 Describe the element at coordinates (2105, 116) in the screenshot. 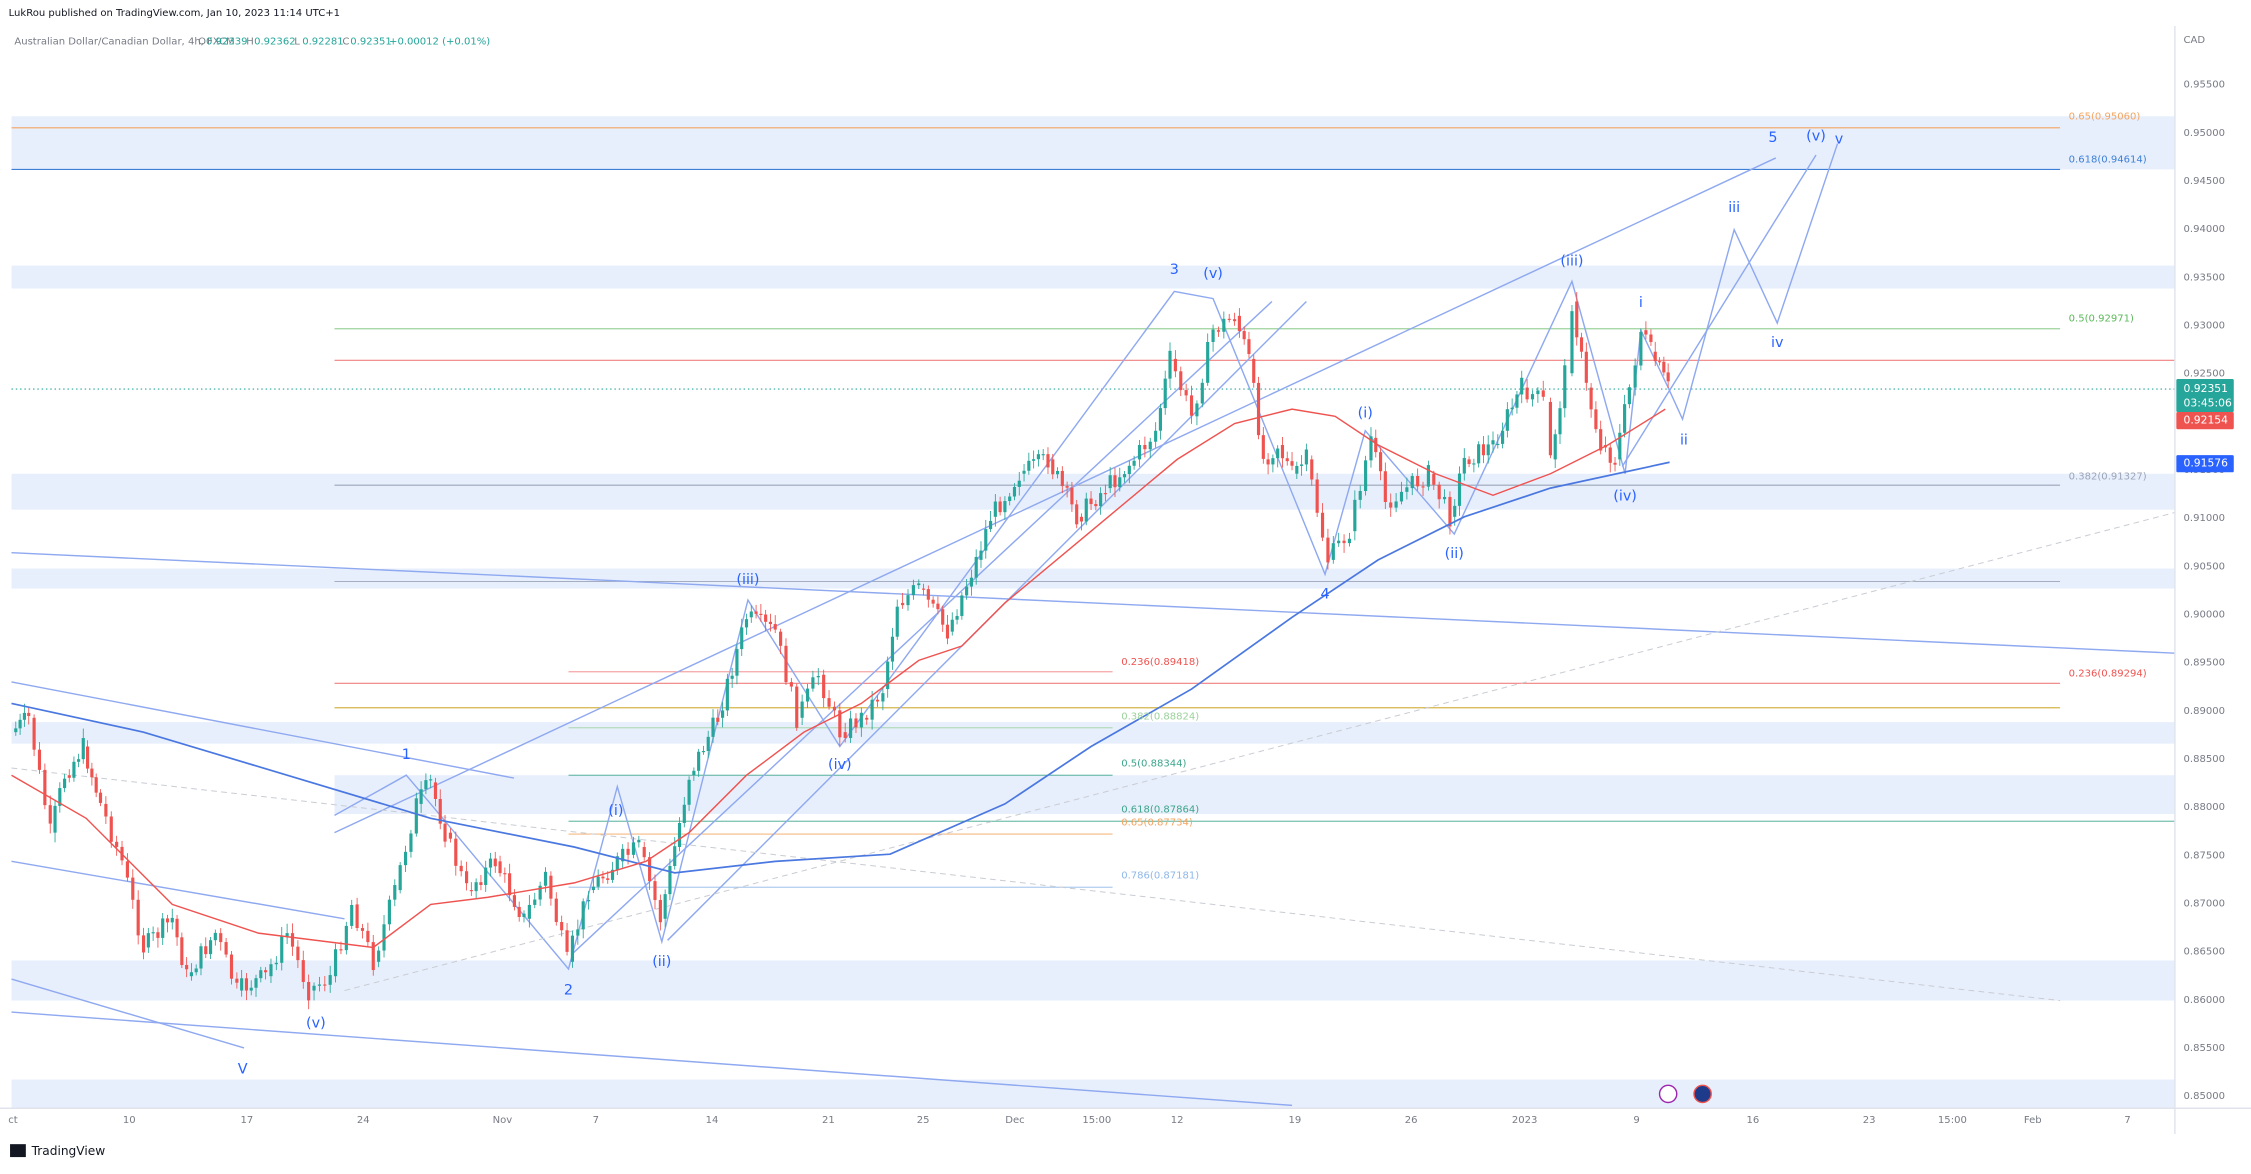

I see `fib-label: 0.65(0.95060)` at that location.